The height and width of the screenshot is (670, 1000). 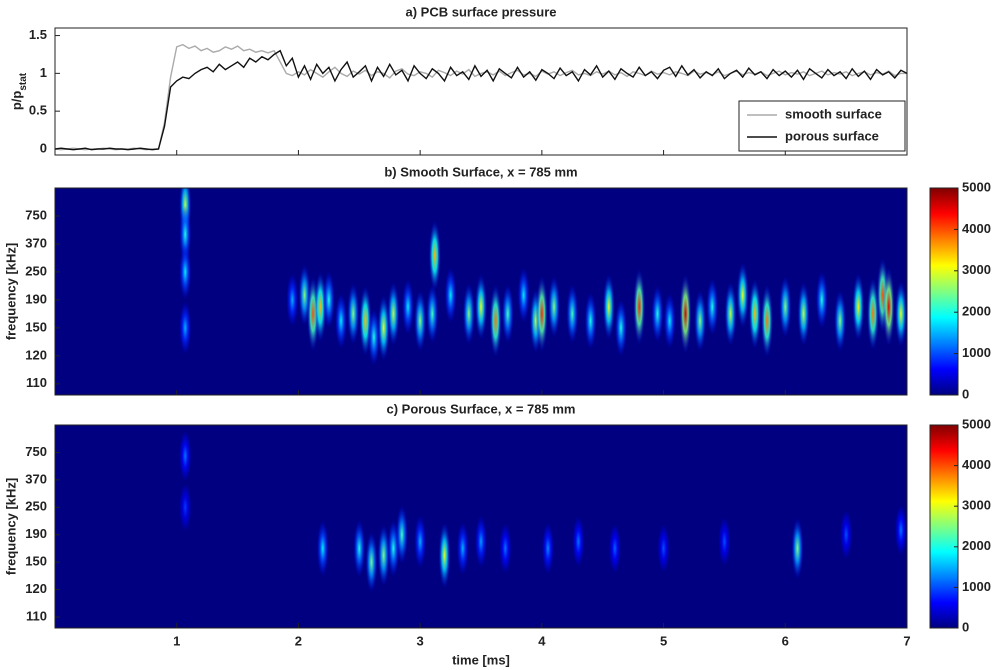 I want to click on y-tick-label: 150, so click(x=36, y=326).